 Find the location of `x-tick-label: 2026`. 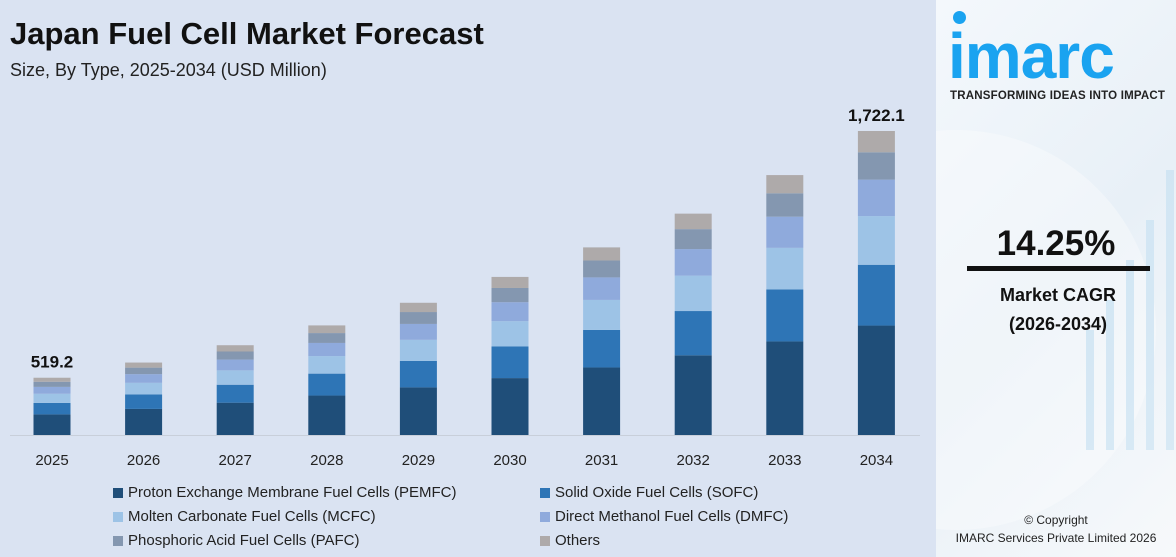

x-tick-label: 2026 is located at coordinates (143, 460).